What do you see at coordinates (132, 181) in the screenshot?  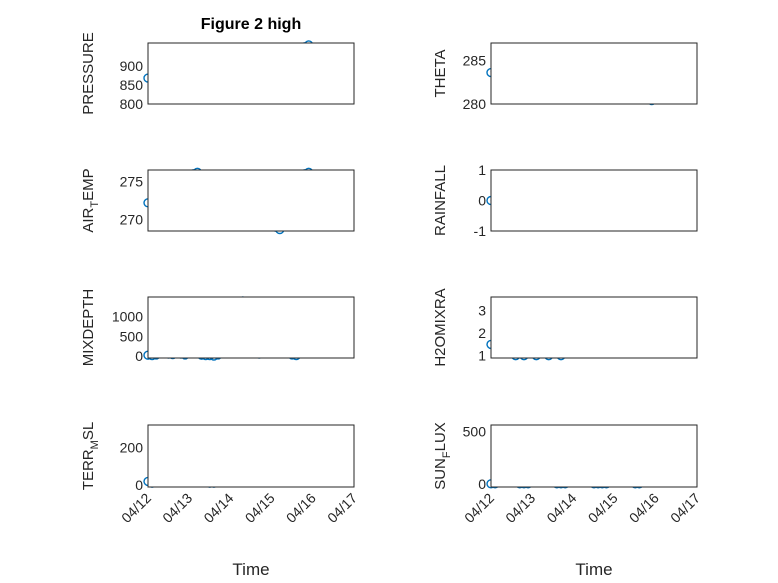 I see `y-tick-label: 275` at bounding box center [132, 181].